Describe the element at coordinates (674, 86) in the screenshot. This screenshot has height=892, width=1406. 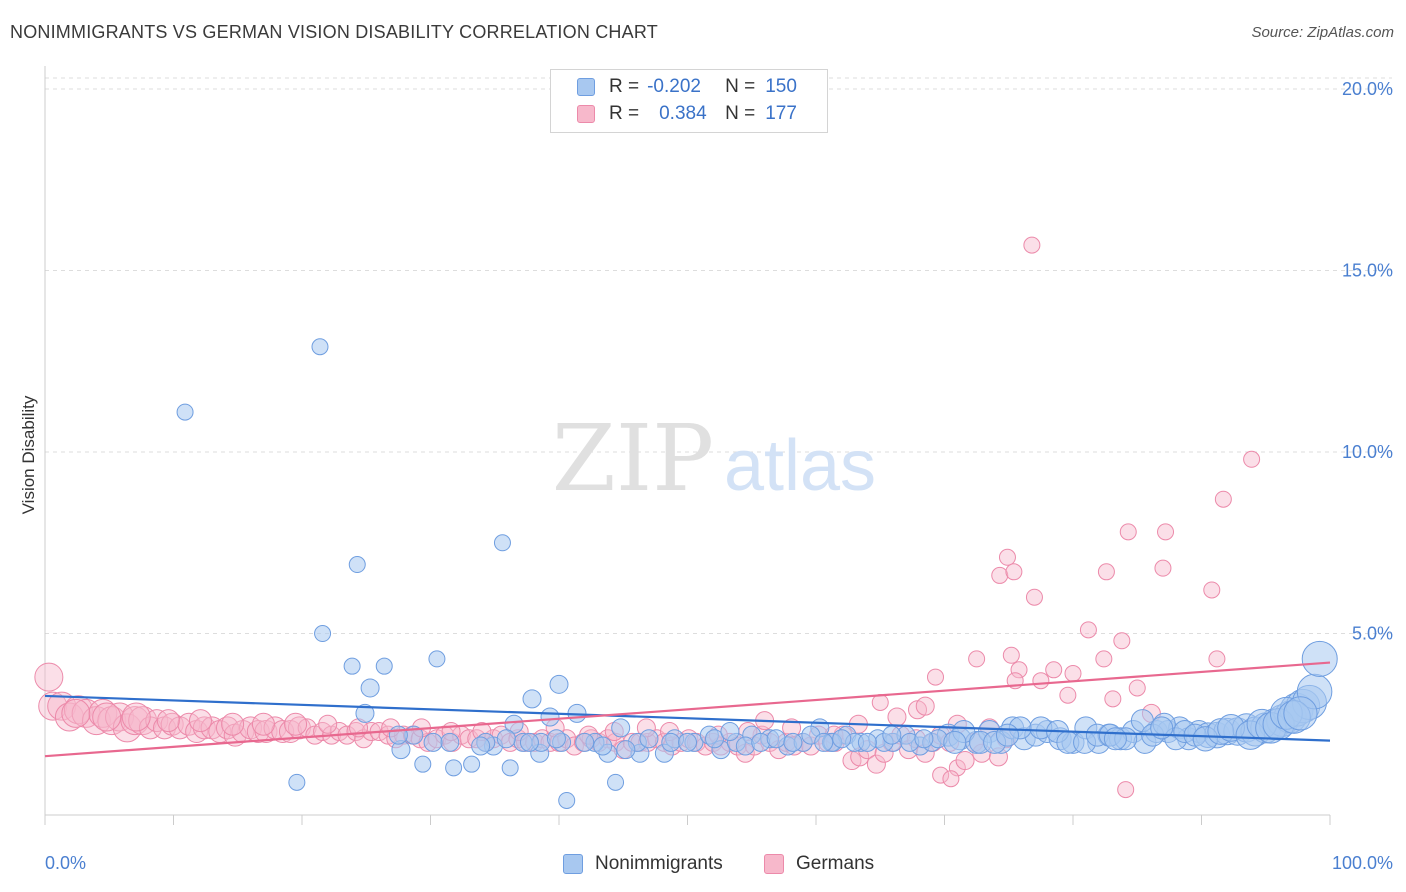
I see `legend-r-value: -0.202` at that location.